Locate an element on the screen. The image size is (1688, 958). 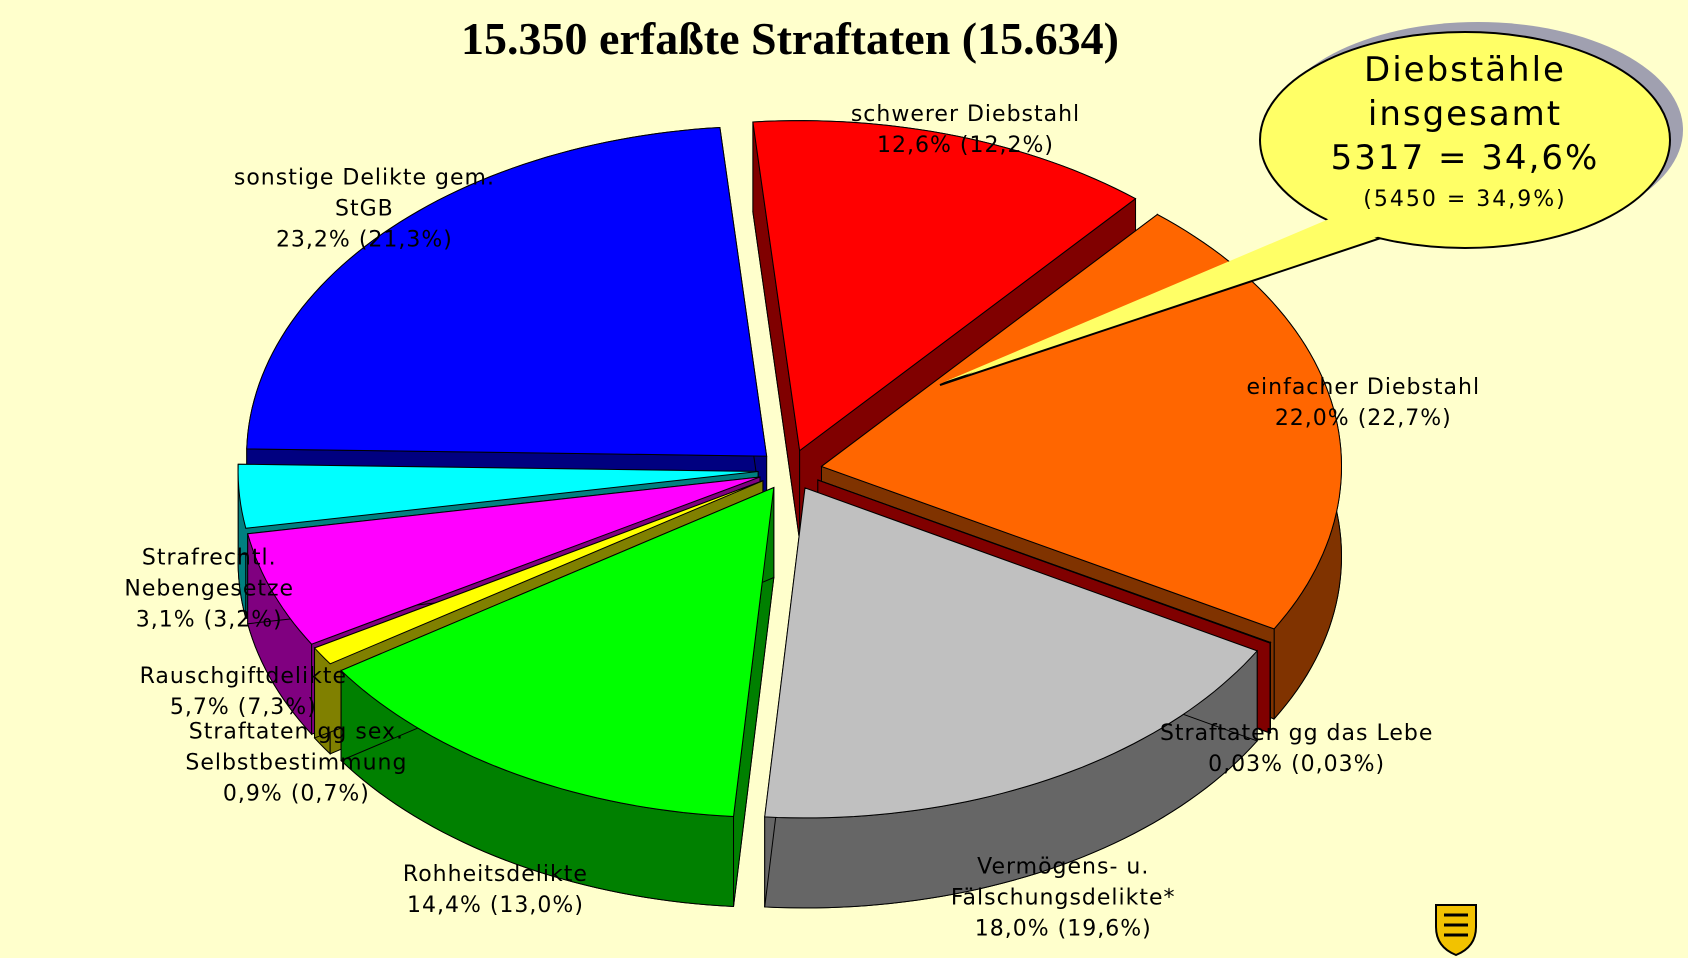
previous-value-label: (0,03%) is located at coordinates (1338, 764).